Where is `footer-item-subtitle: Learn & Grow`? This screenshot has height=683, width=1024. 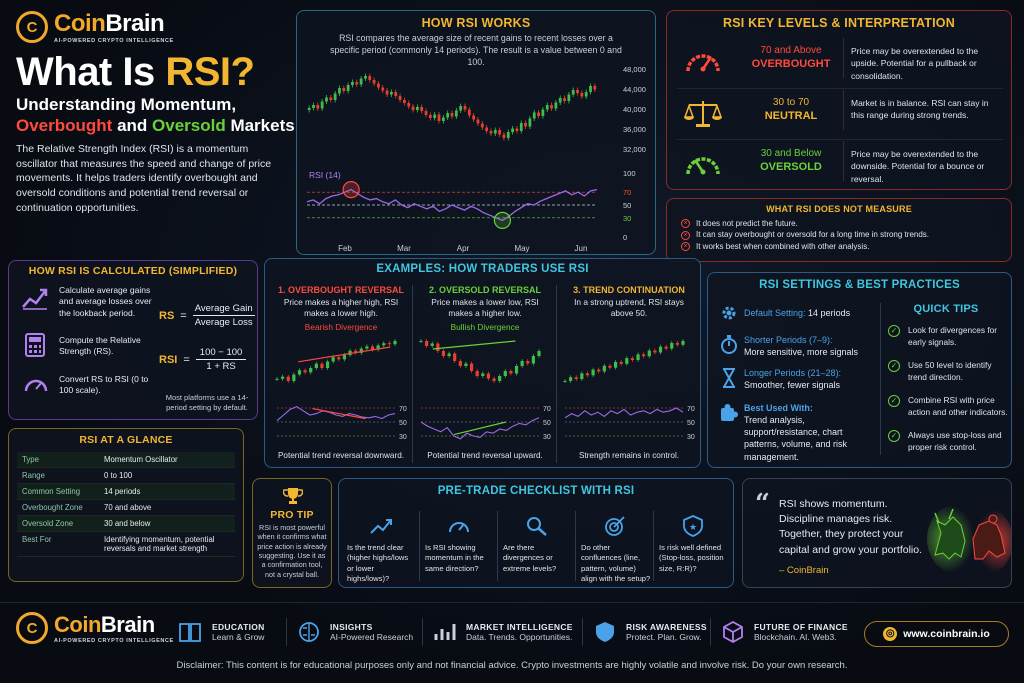
footer-item-subtitle: Learn & Grow is located at coordinates (238, 637).